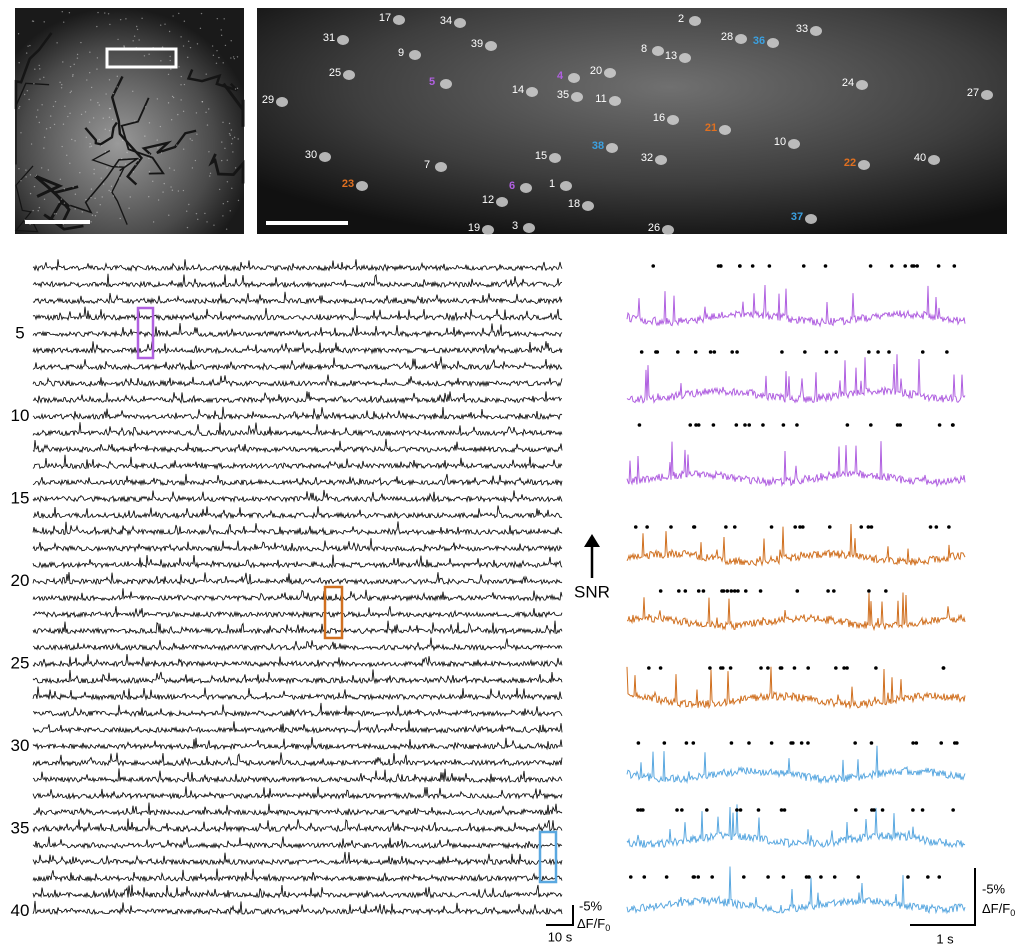 This screenshot has height=949, width=1022. Describe the element at coordinates (654, 228) in the screenshot. I see `cell-label: 26` at that location.